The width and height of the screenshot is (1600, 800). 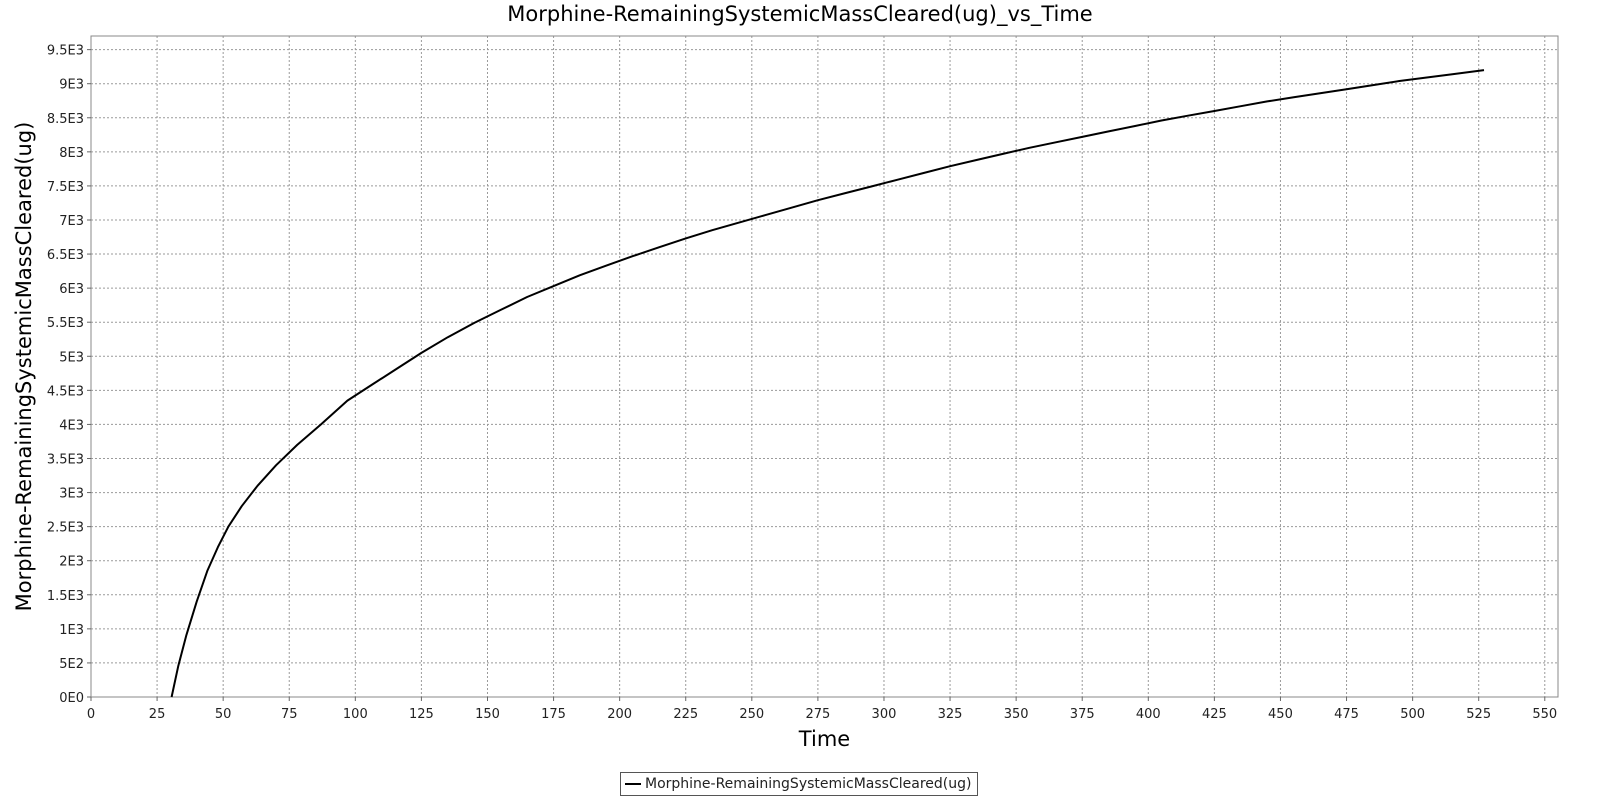 I want to click on y-tick-label: 8.5E3, so click(x=65, y=119).